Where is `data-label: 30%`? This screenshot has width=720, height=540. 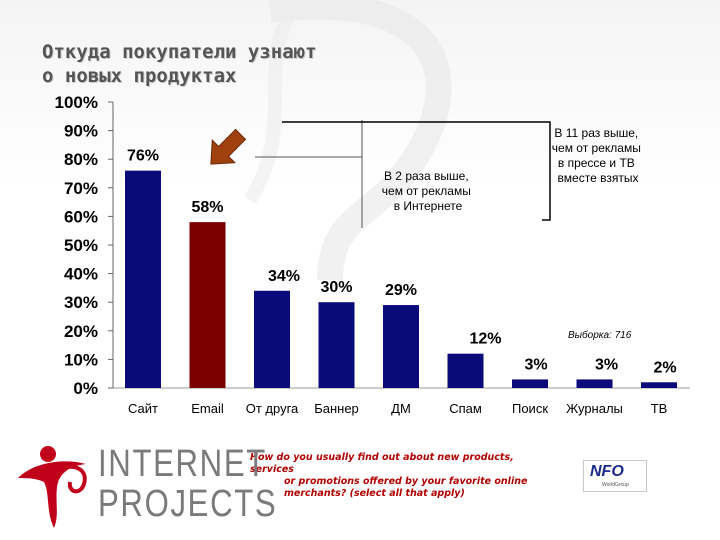 data-label: 30% is located at coordinates (336, 287).